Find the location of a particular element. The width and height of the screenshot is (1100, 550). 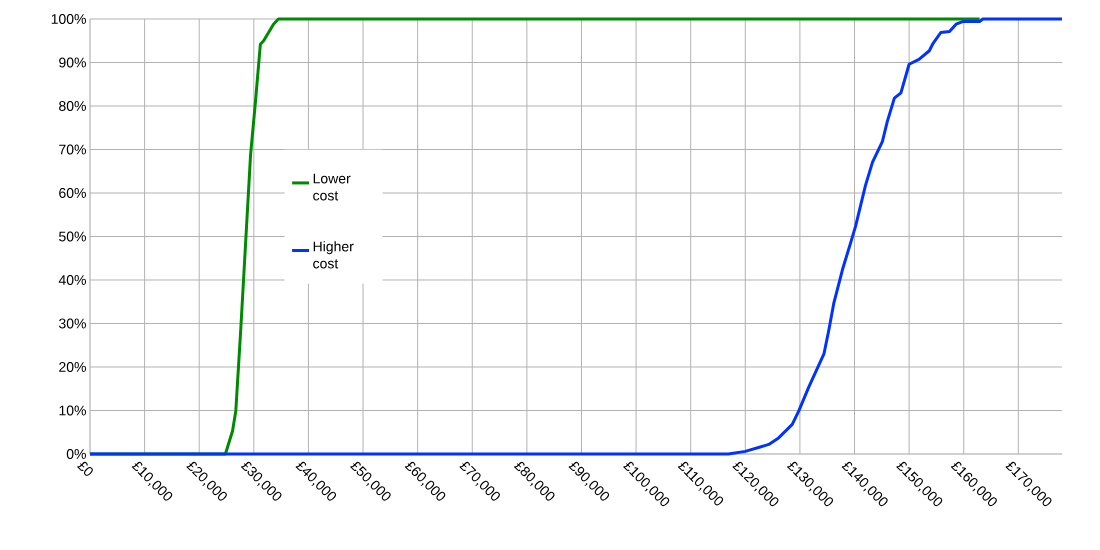

x-tick-label: £0 is located at coordinates (85, 468).